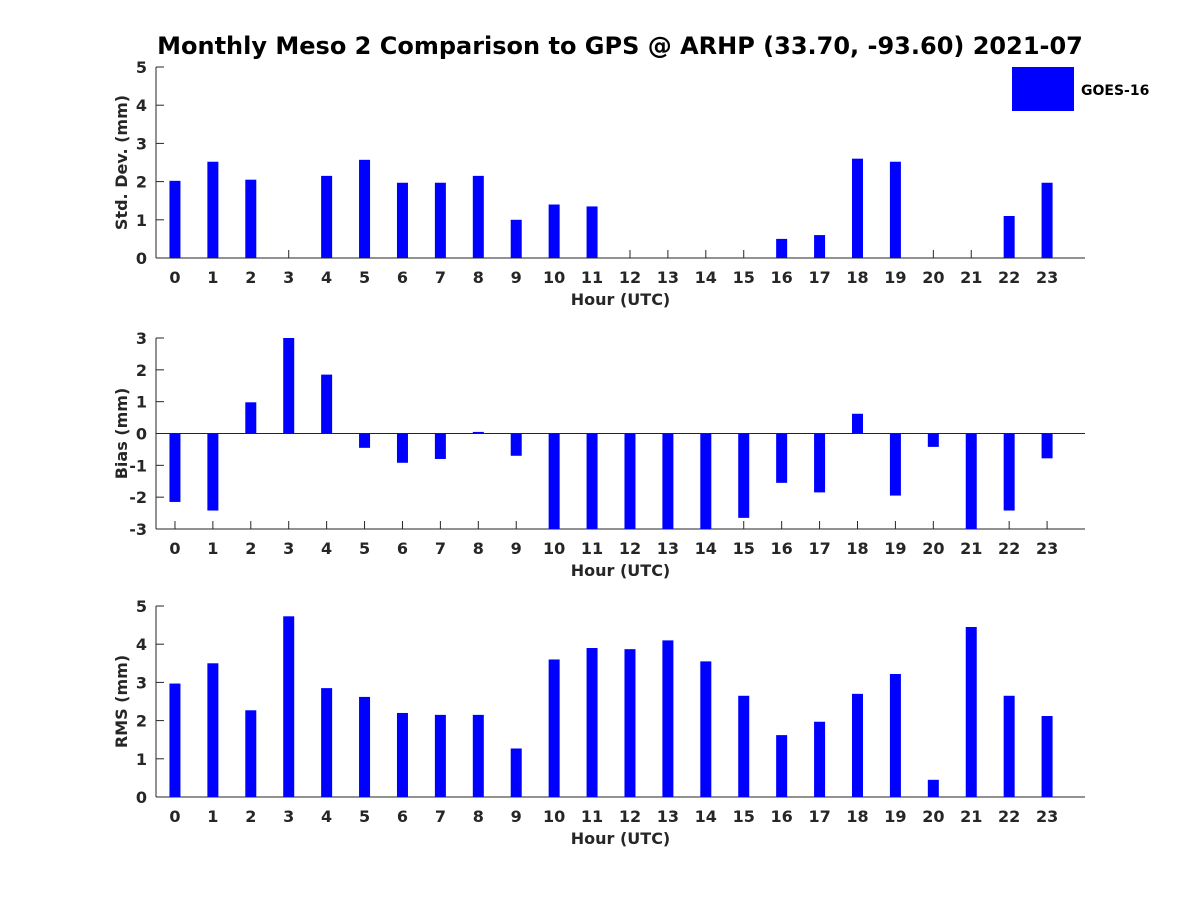 This screenshot has width=1200, height=900. Describe the element at coordinates (592, 548) in the screenshot. I see `x-tick-label: 11` at that location.